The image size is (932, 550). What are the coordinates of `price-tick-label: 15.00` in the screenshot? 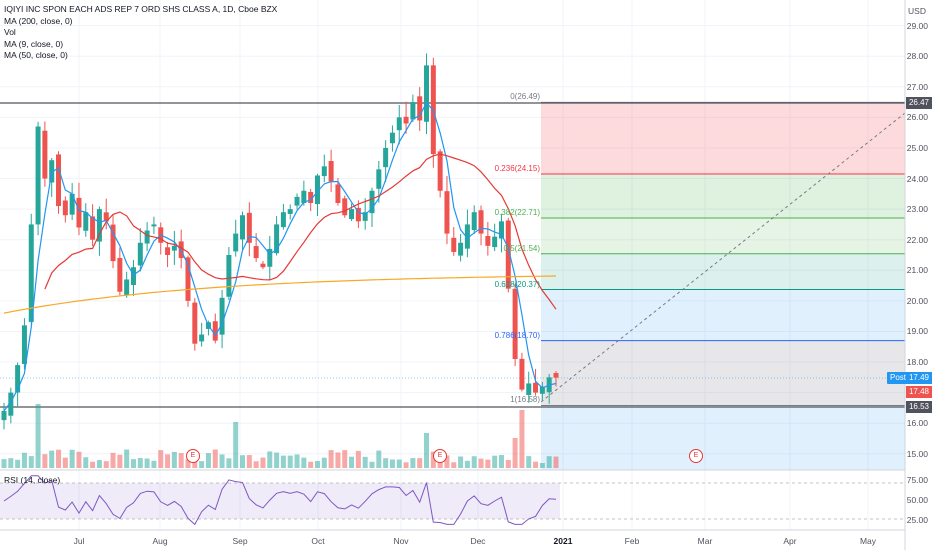 It's located at (917, 453).